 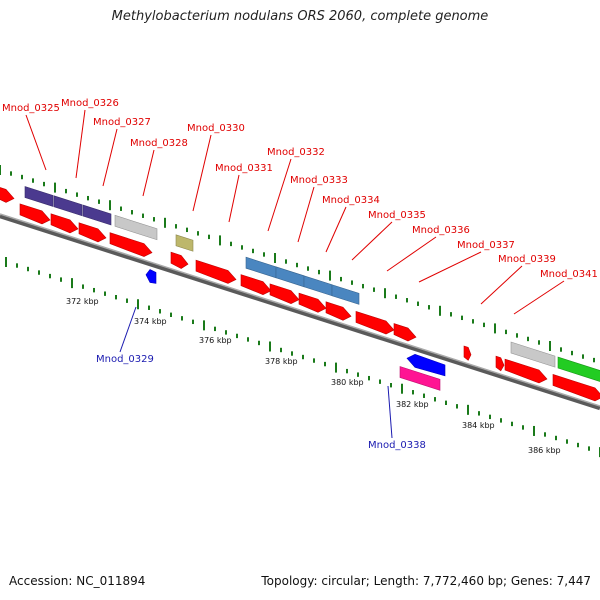 I want to click on gene-label: Mnod_0336, so click(x=441, y=230).